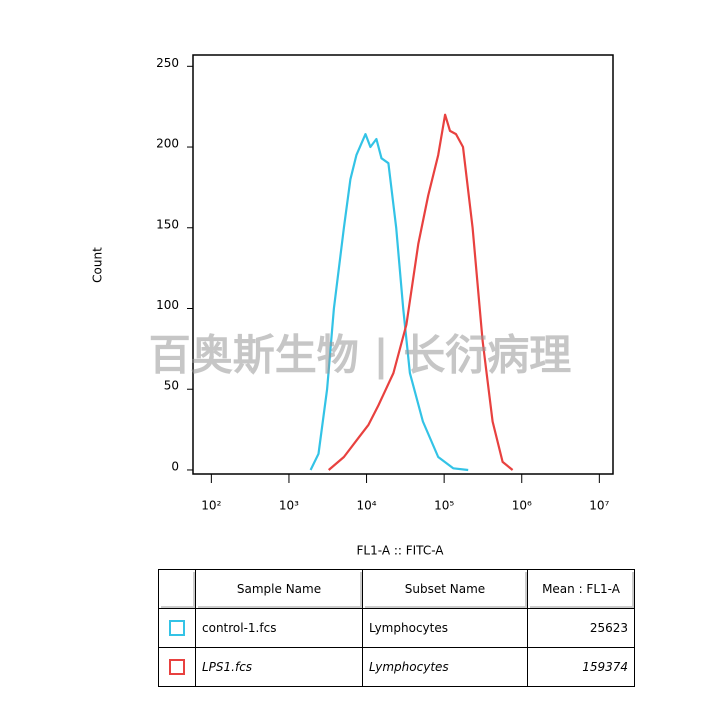  I want to click on cell: 159374, so click(581, 667).